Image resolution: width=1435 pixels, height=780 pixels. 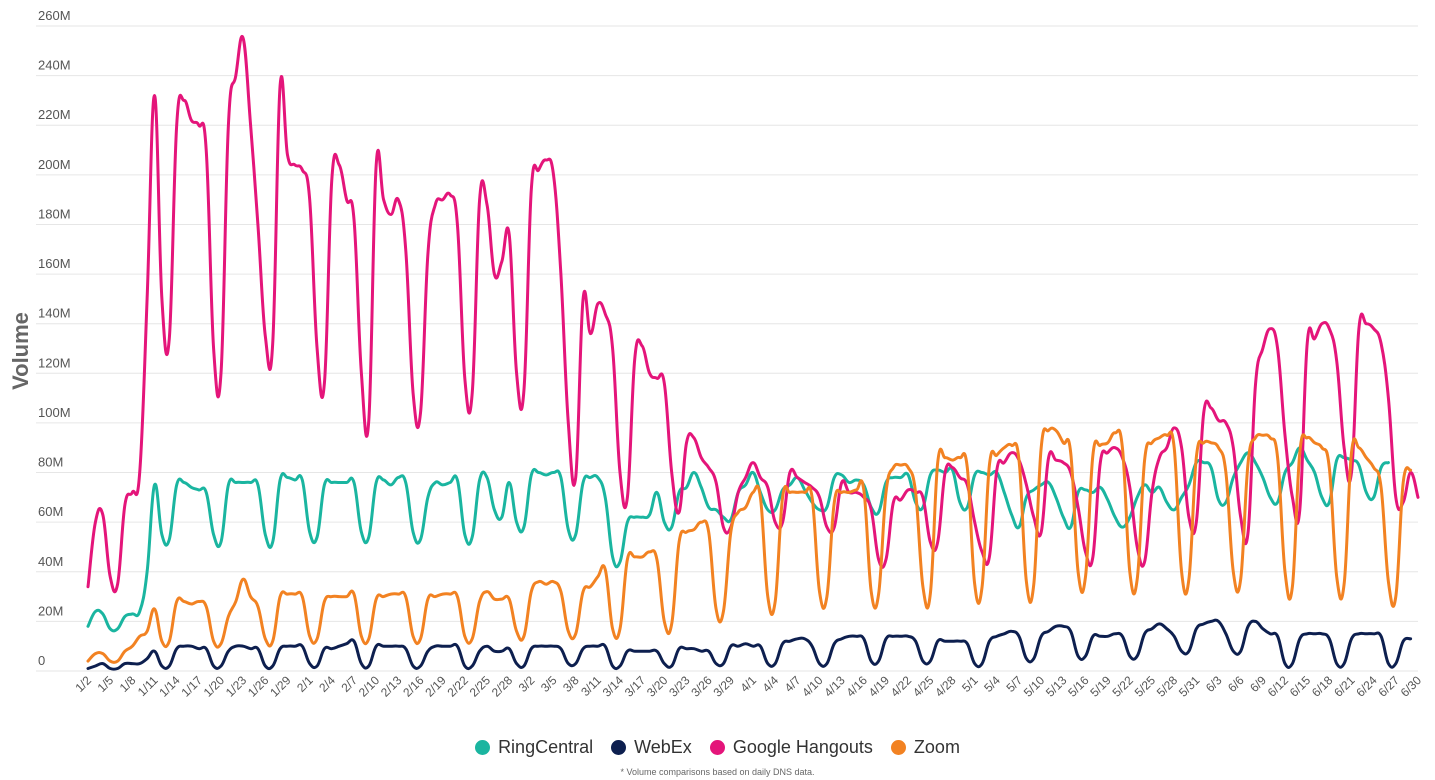 I want to click on legend-item-webex: WebEx, so click(x=651, y=747).